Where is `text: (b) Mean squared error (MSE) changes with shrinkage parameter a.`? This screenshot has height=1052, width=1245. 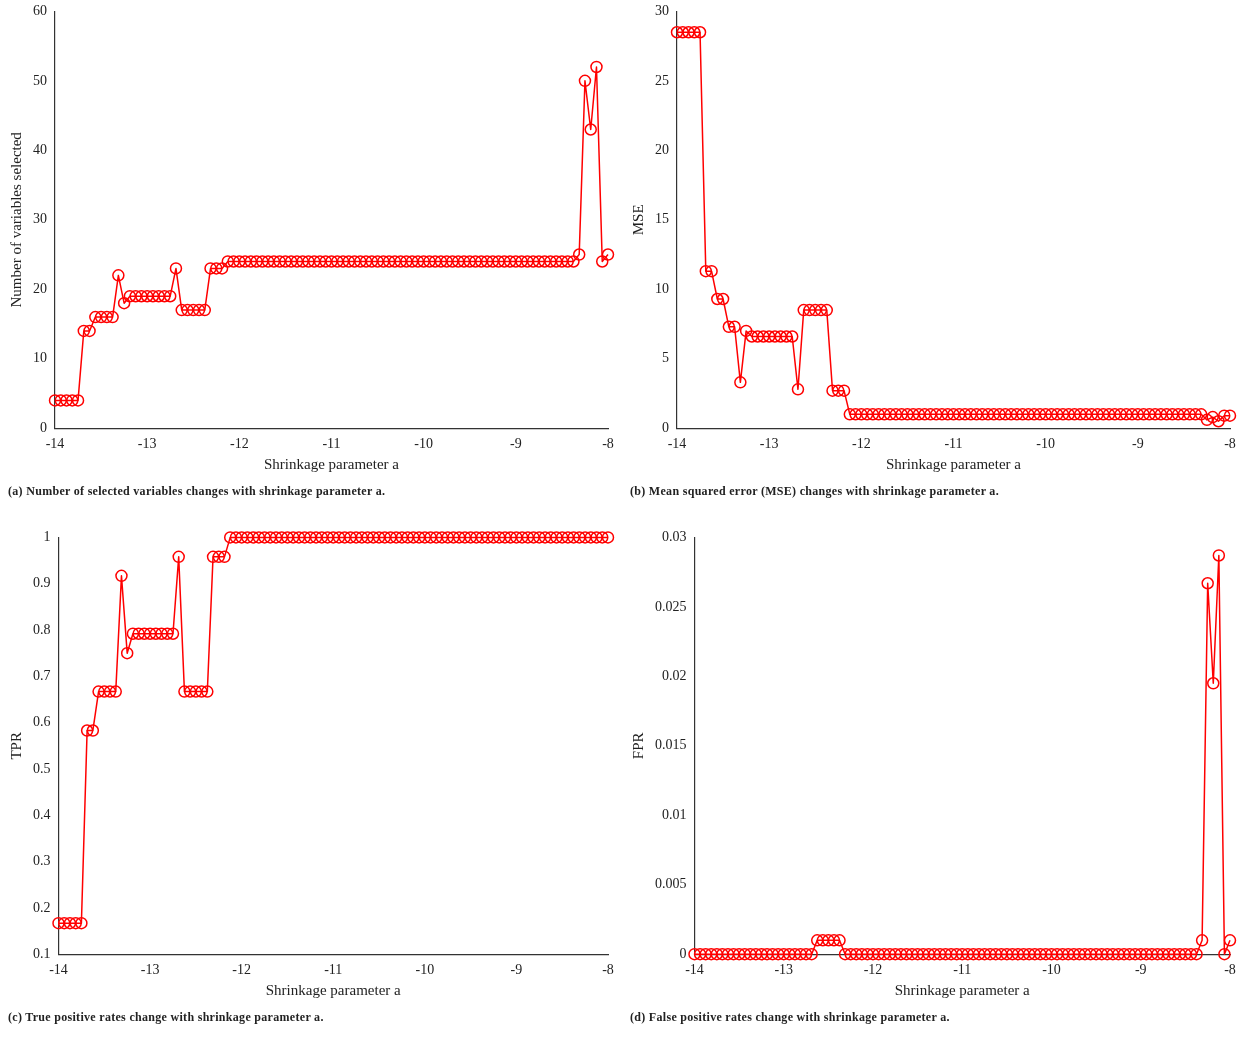 text: (b) Mean squared error (MSE) changes with shrinkage parameter a. is located at coordinates (814, 491).